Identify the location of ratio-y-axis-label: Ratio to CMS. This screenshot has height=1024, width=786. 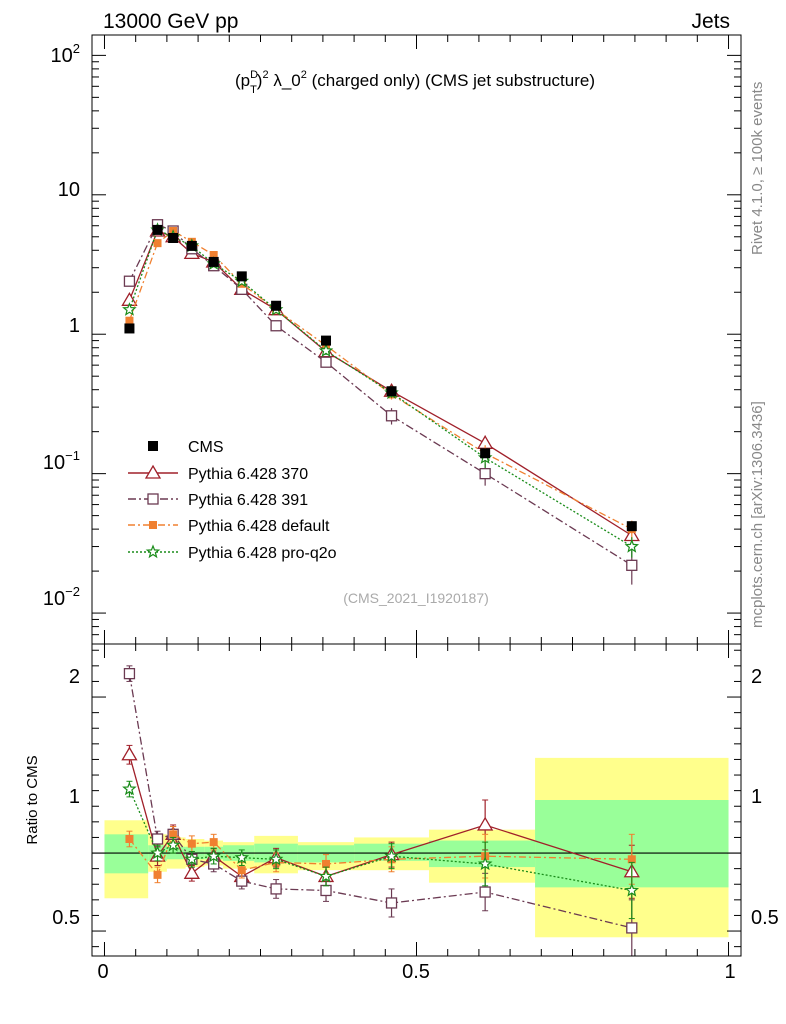
(32, 799).